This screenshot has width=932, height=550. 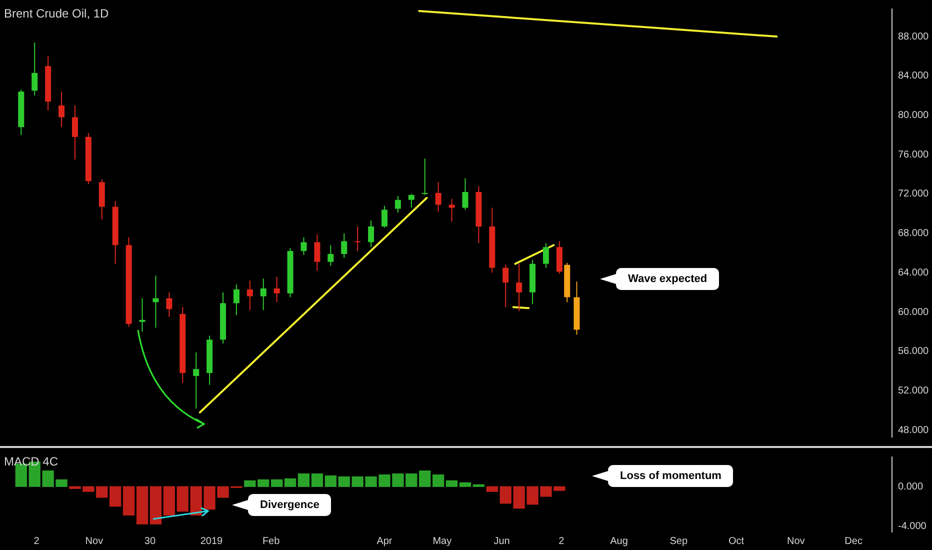 I want to click on y-tick-label: 80.000, so click(x=914, y=116).